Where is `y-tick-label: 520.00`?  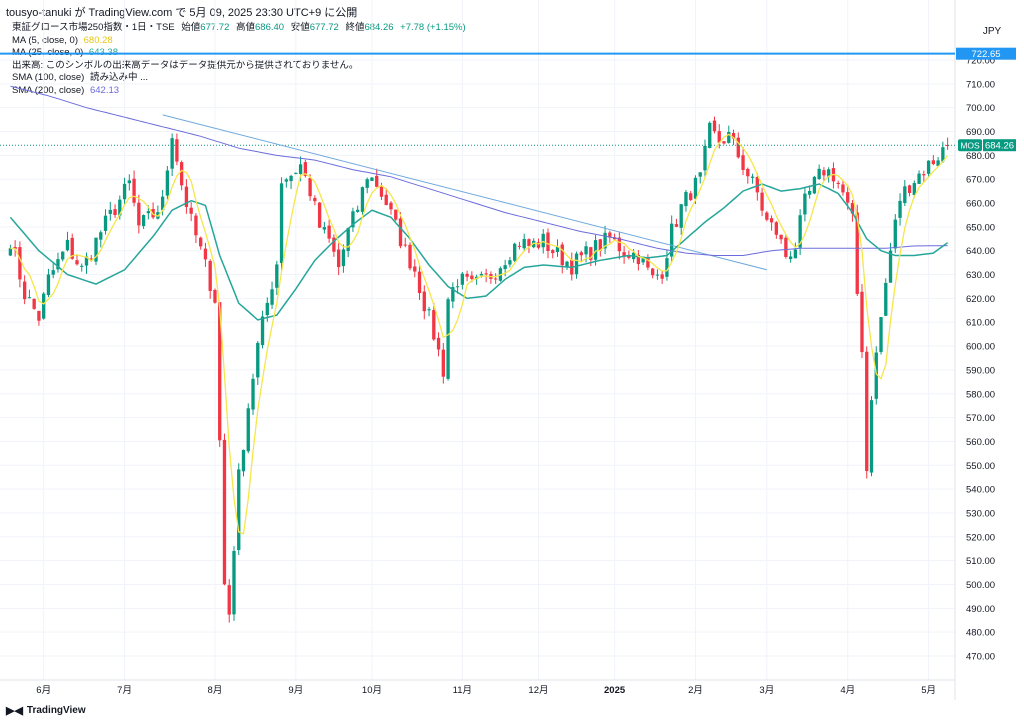
y-tick-label: 520.00 is located at coordinates (980, 537).